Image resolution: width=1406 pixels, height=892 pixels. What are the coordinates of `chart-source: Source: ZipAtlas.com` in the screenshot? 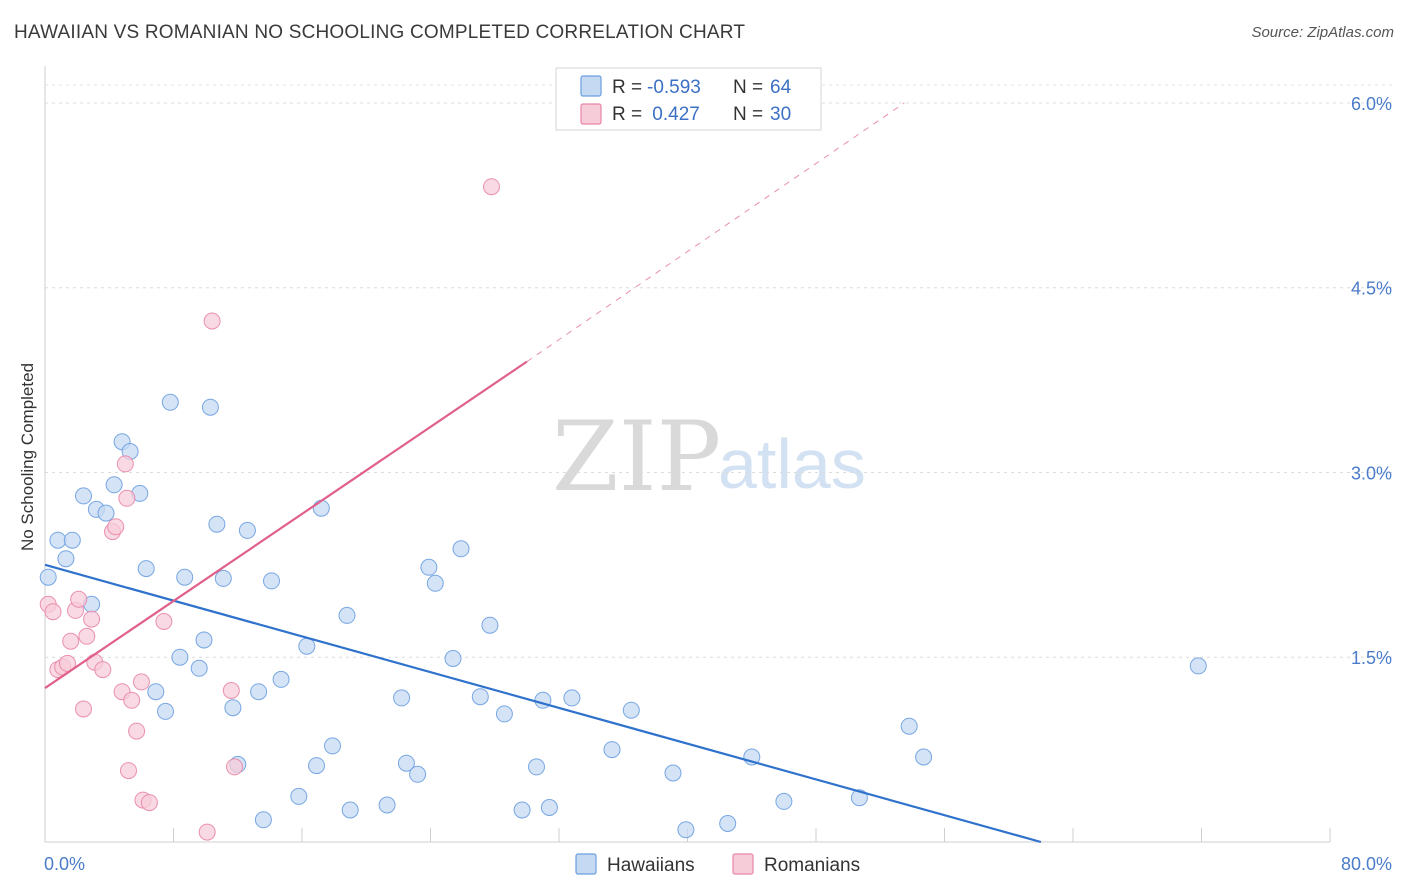 It's located at (1322, 32).